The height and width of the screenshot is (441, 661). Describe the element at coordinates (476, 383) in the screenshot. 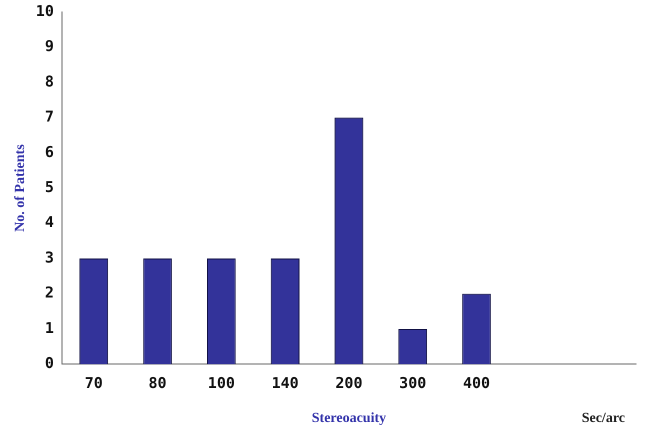

I see `x-tick-label: 400` at that location.